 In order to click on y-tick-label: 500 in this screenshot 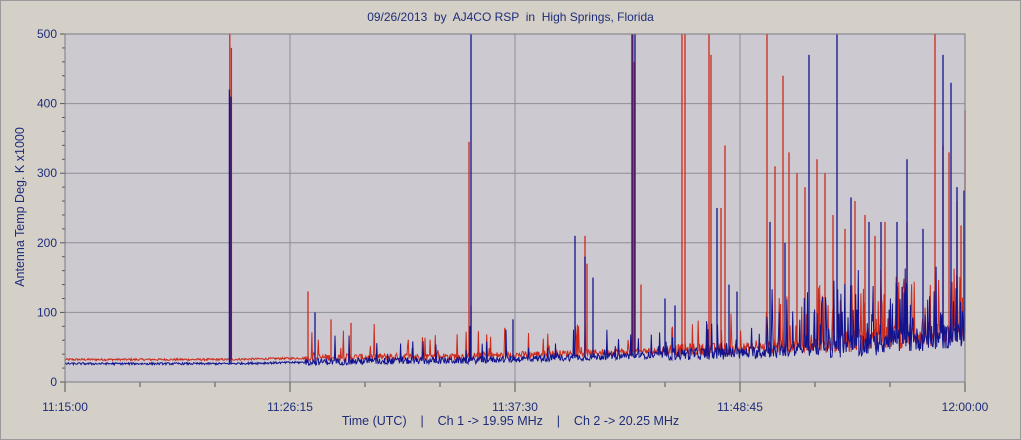, I will do `click(47, 34)`.